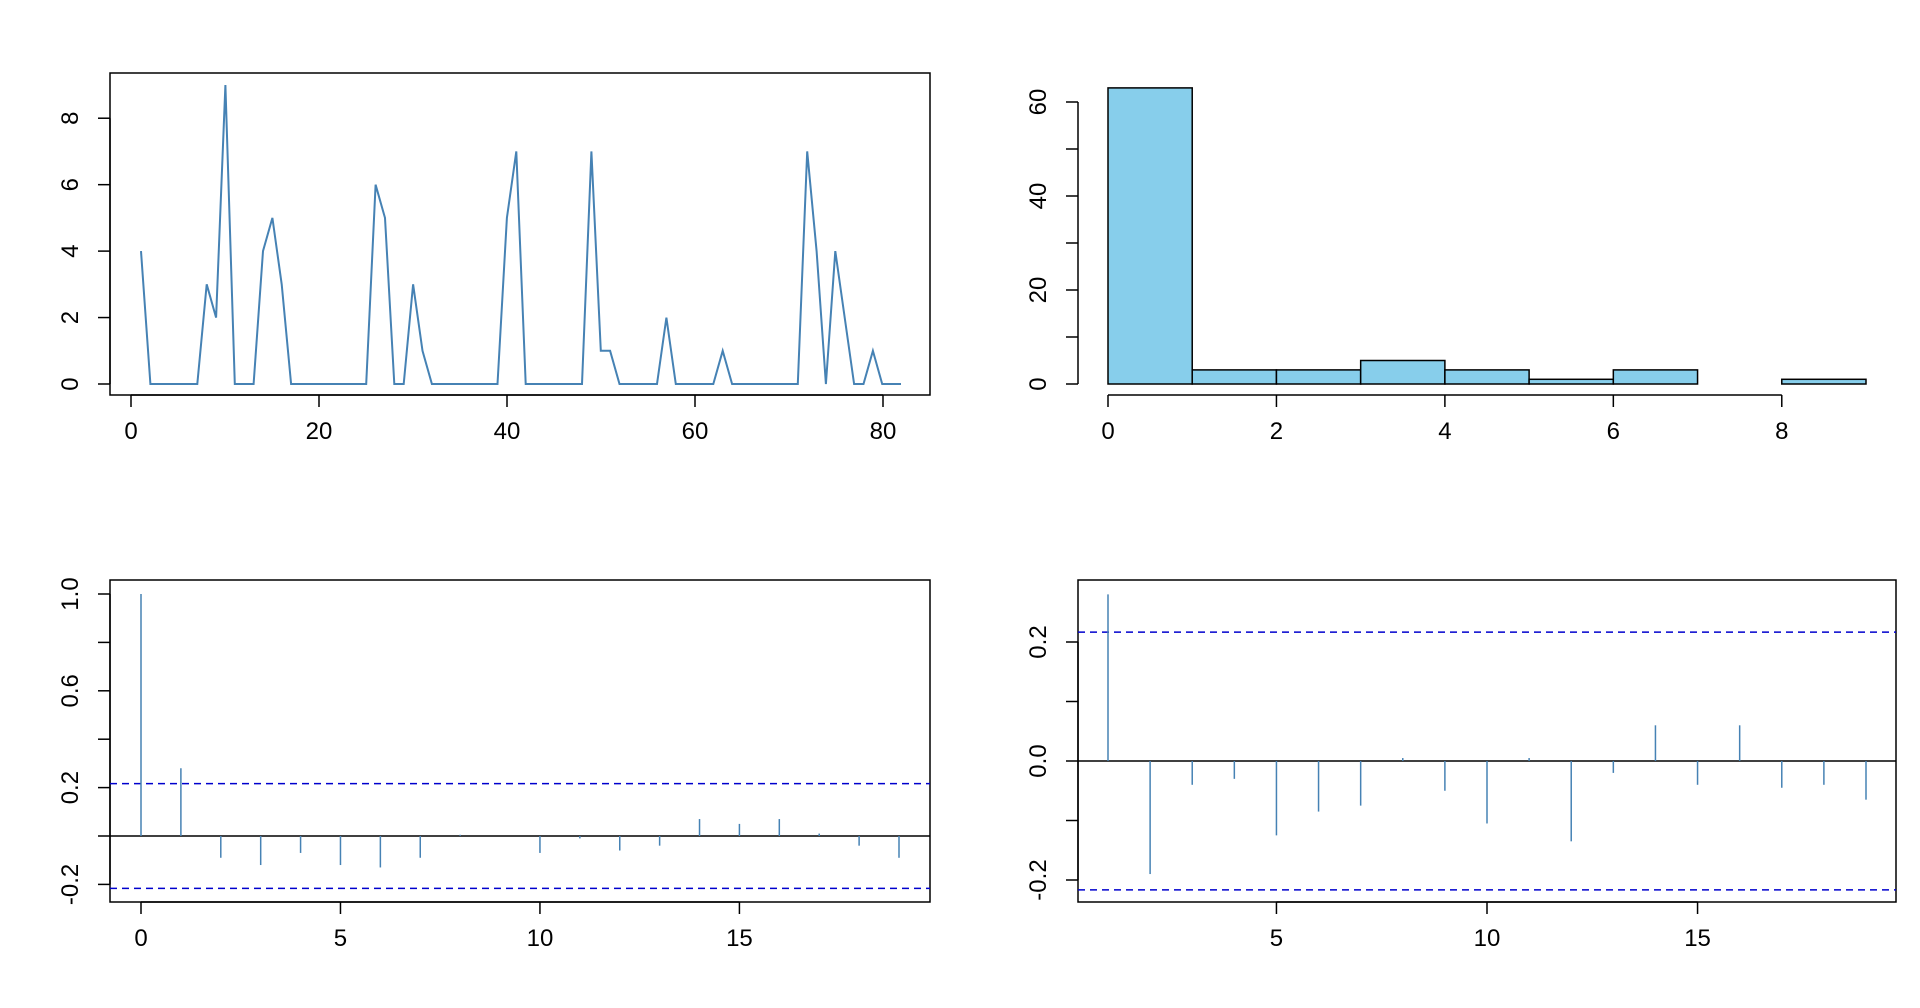  I want to click on x-tick-label: 2, so click(1276, 431).